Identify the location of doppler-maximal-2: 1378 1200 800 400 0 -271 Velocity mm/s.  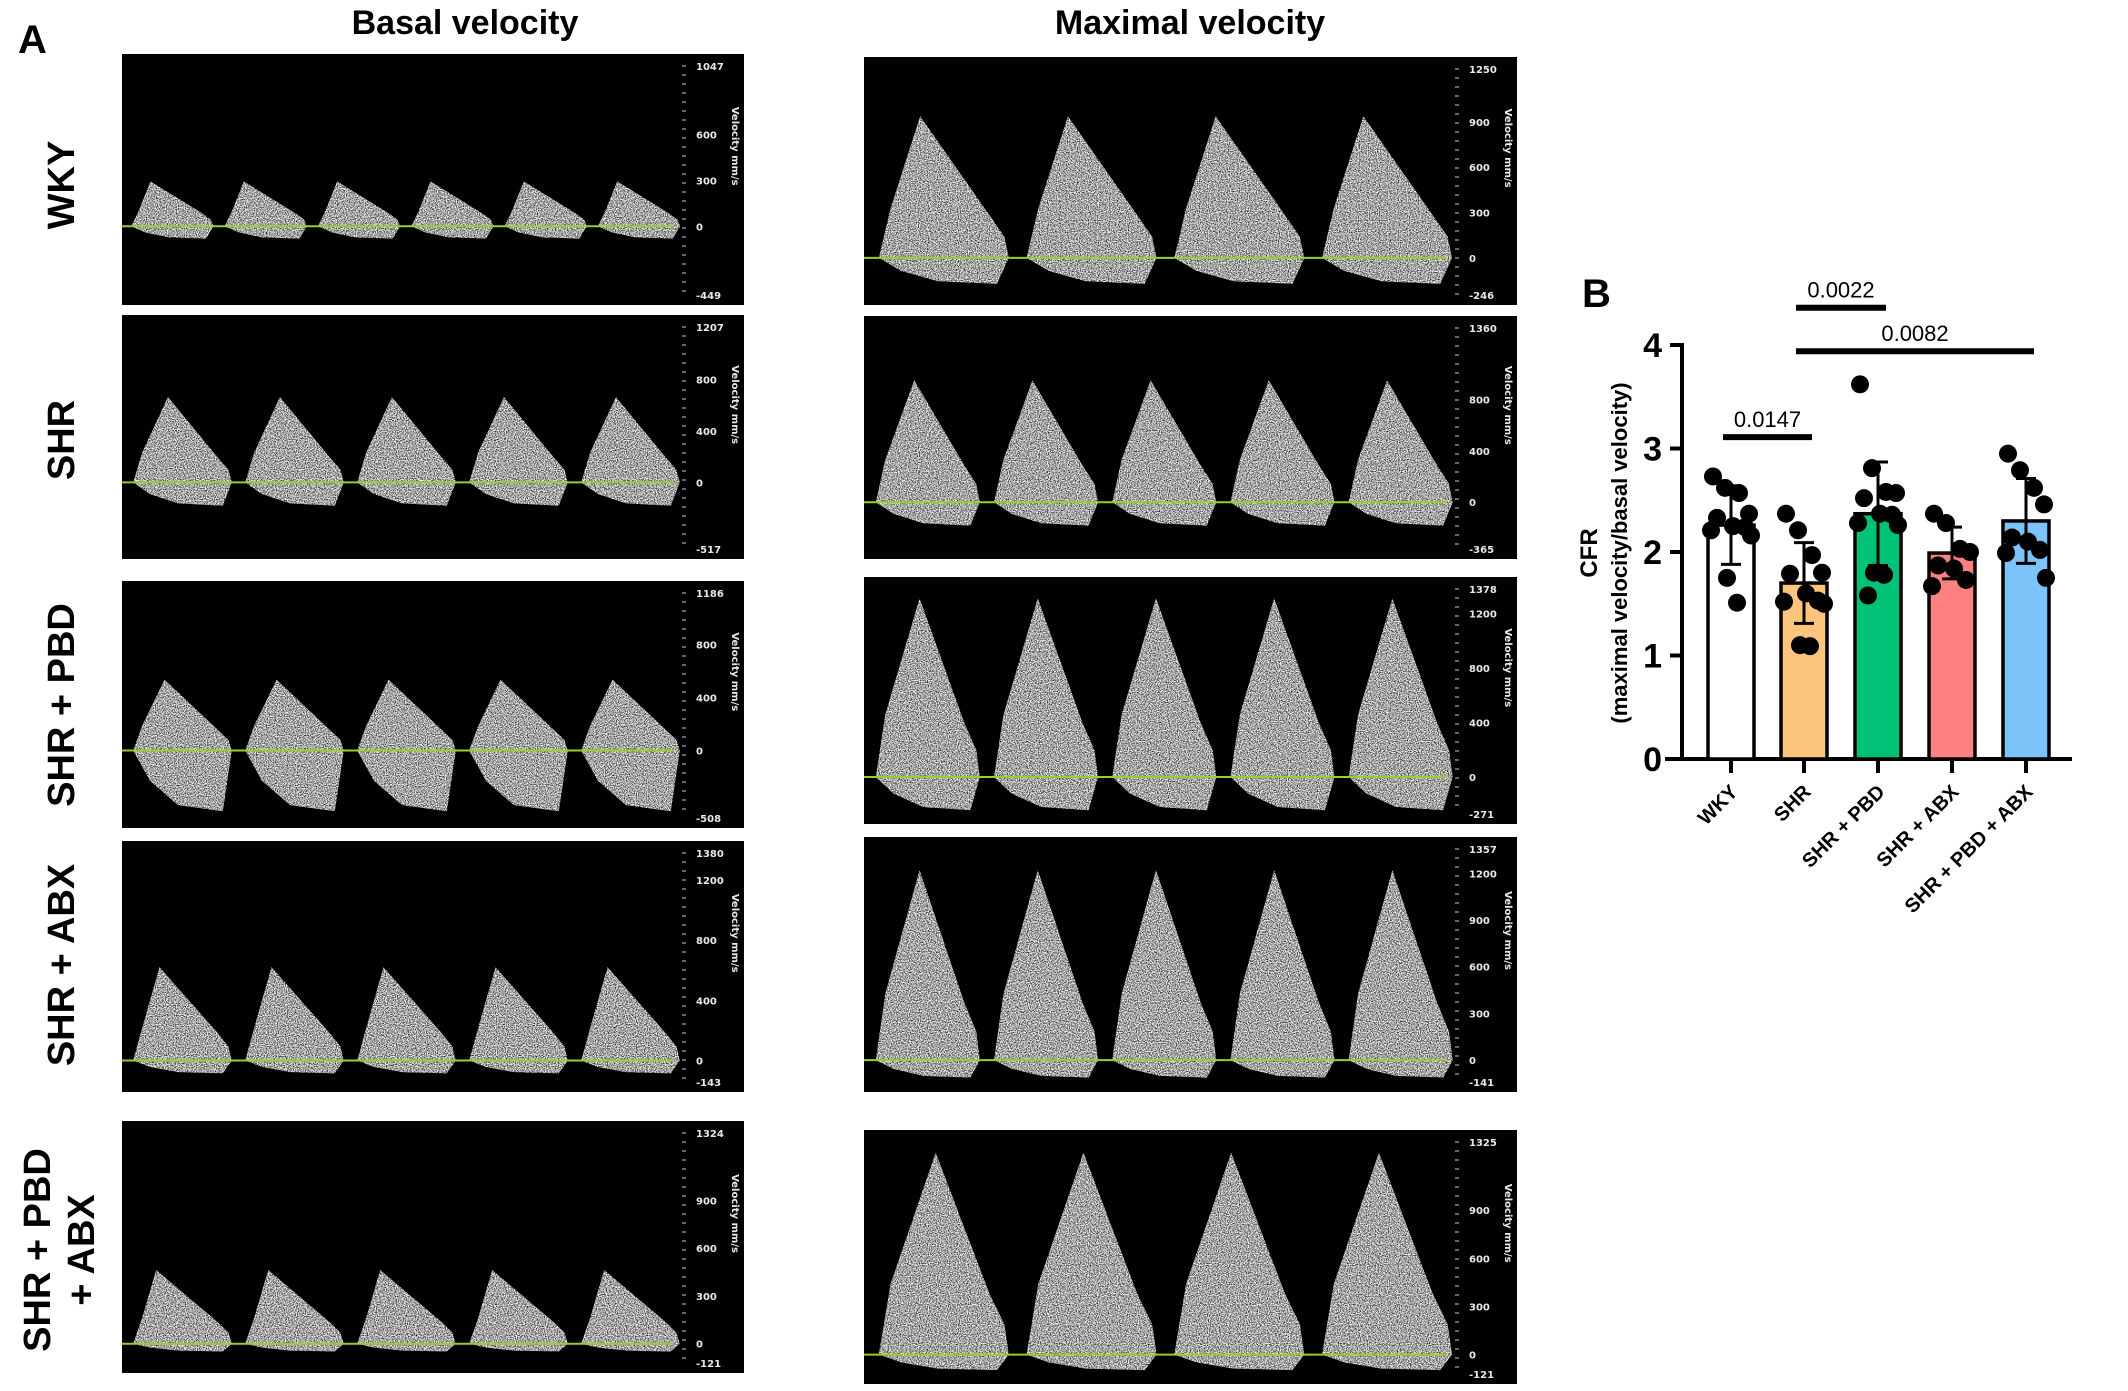
(1190, 700).